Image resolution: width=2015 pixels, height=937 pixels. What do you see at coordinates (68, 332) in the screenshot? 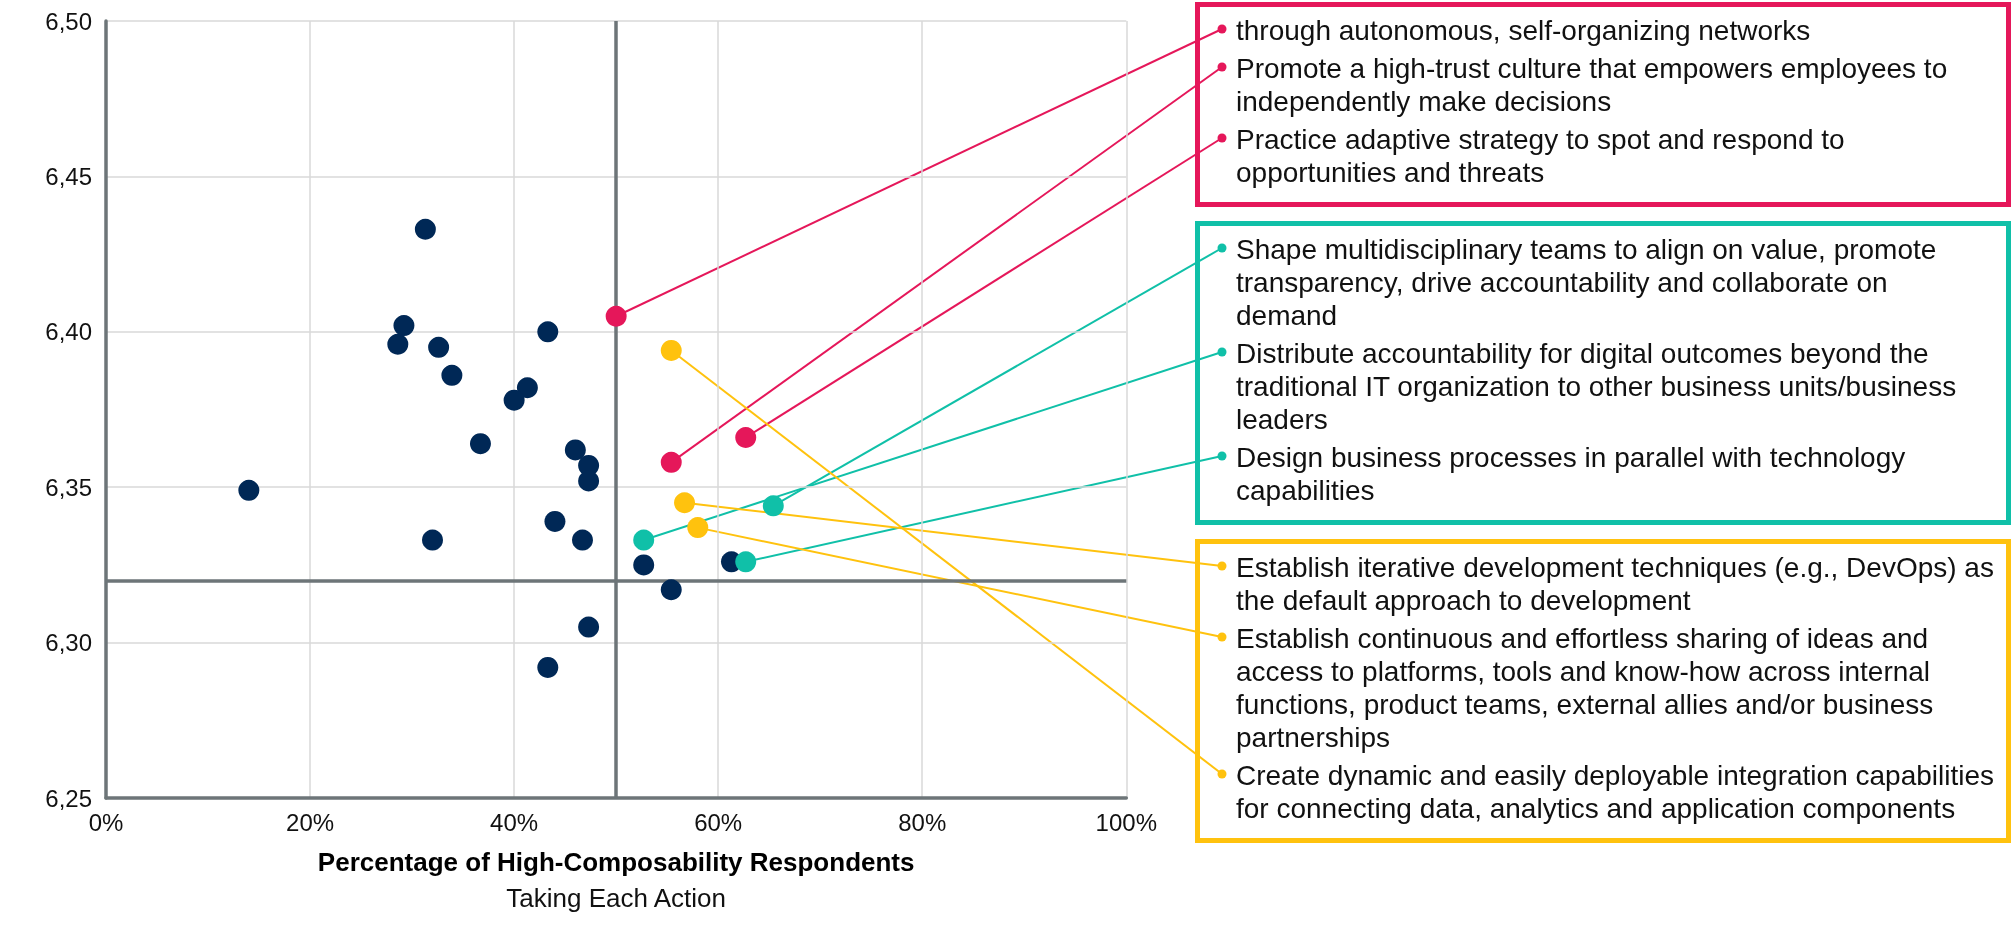
I see `y-tick-label: 6,40` at bounding box center [68, 332].